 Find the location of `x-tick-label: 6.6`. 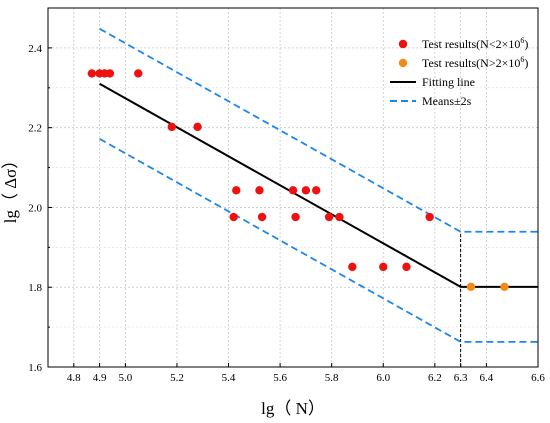

x-tick-label: 6.6 is located at coordinates (538, 378).